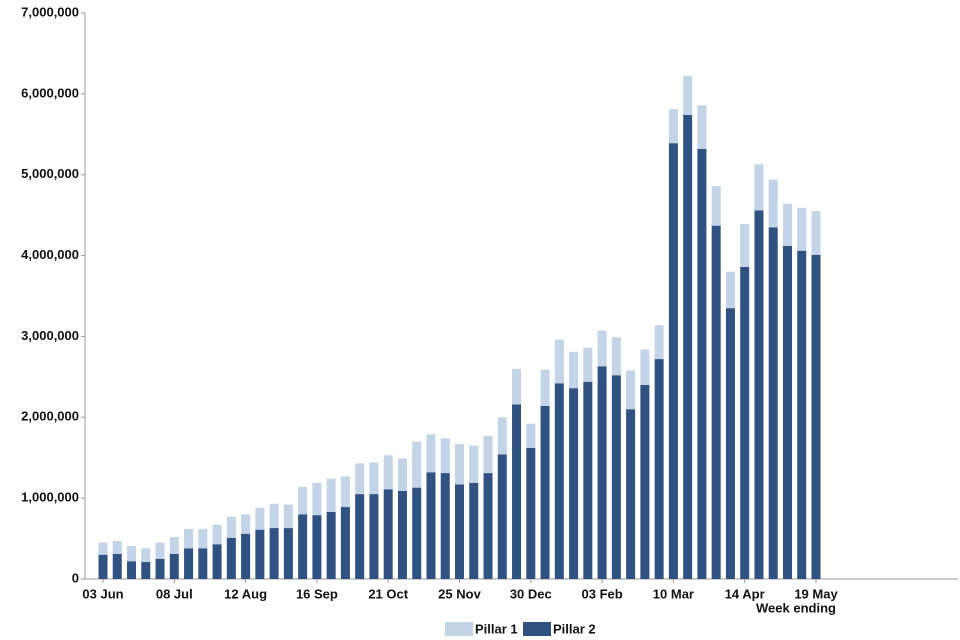  Describe the element at coordinates (50, 497) in the screenshot. I see `y-tick-label: 1,000,000` at that location.